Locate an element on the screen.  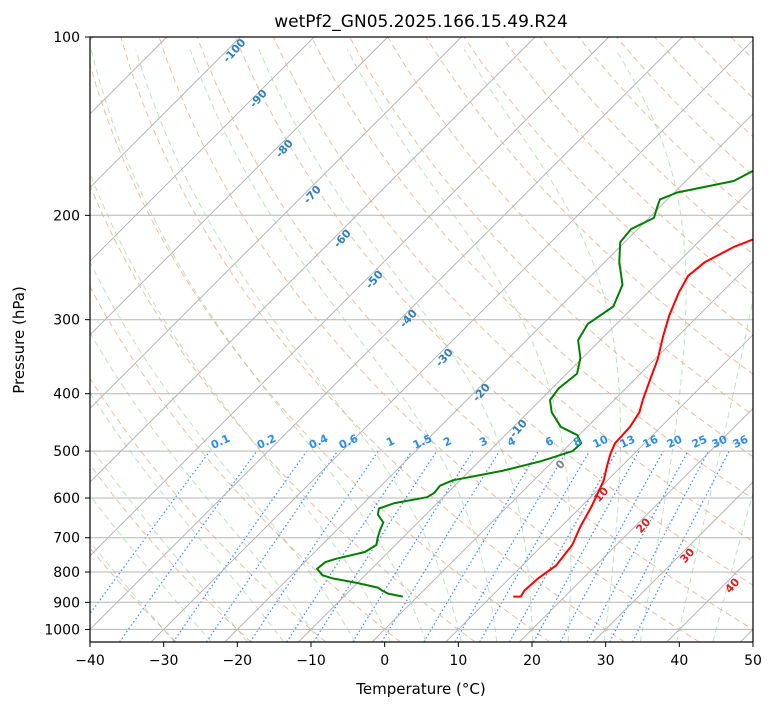
chart-title: wetPf2_GN05.2025.166.15.49.R24 is located at coordinates (421, 22).